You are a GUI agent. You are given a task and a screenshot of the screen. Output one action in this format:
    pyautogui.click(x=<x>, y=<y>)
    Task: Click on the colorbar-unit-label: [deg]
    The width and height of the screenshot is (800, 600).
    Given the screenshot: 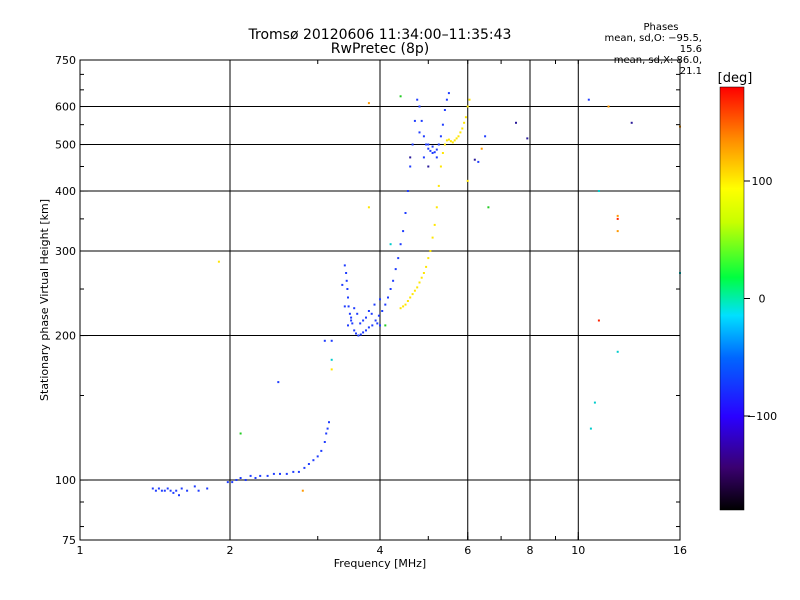 What is the action you would take?
    pyautogui.click(x=735, y=78)
    